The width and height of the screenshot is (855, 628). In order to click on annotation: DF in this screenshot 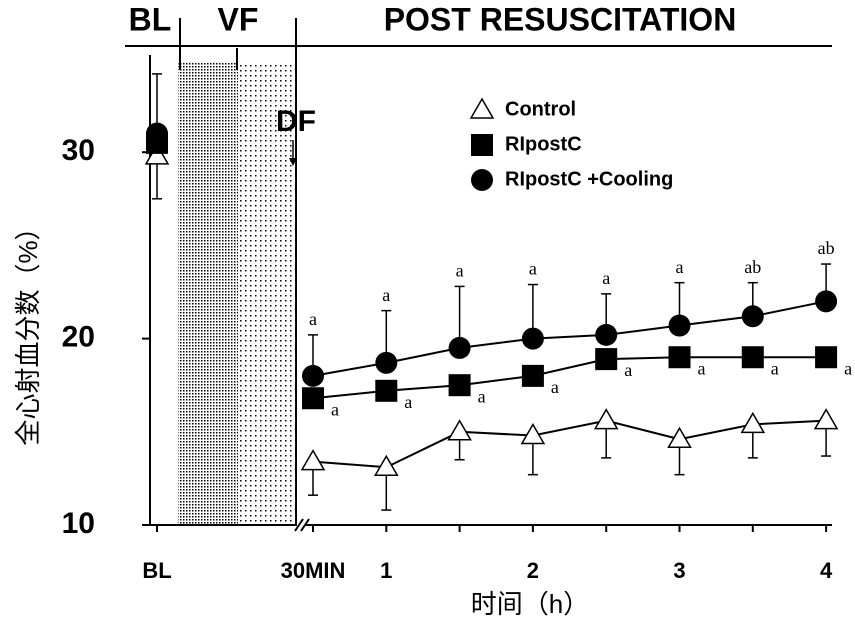, I will do `click(296, 121)`.